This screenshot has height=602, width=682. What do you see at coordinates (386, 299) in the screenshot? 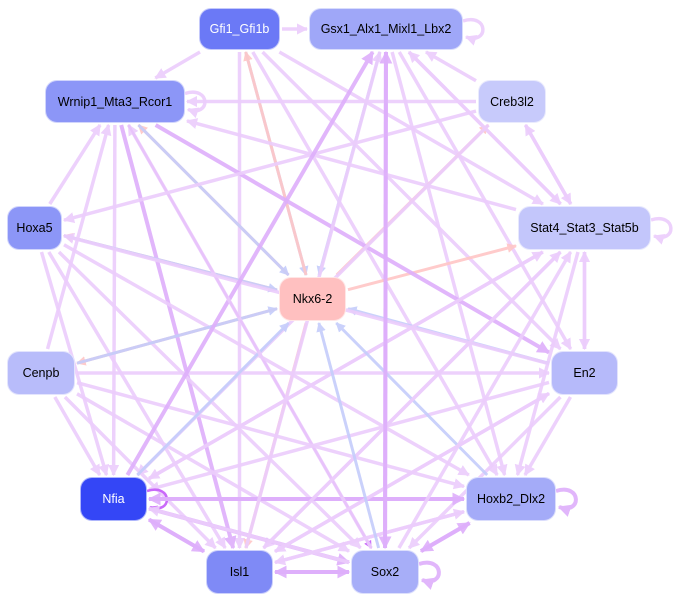
I see `edge-sox2-to-gsx1` at bounding box center [386, 299].